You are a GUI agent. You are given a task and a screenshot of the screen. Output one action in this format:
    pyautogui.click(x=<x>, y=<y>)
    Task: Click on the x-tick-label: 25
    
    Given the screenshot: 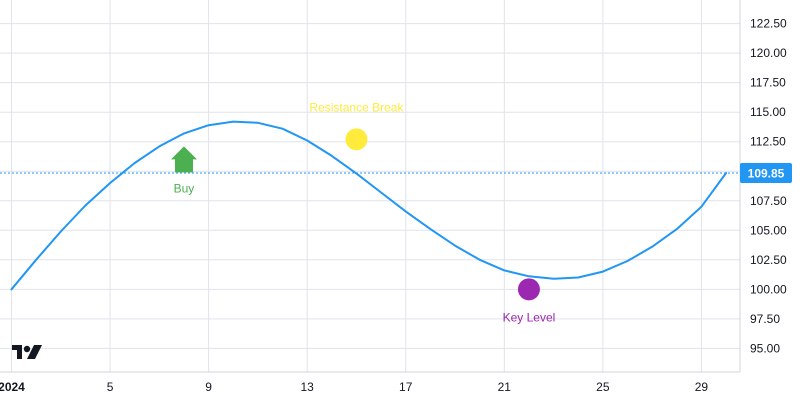 What is the action you would take?
    pyautogui.click(x=603, y=387)
    